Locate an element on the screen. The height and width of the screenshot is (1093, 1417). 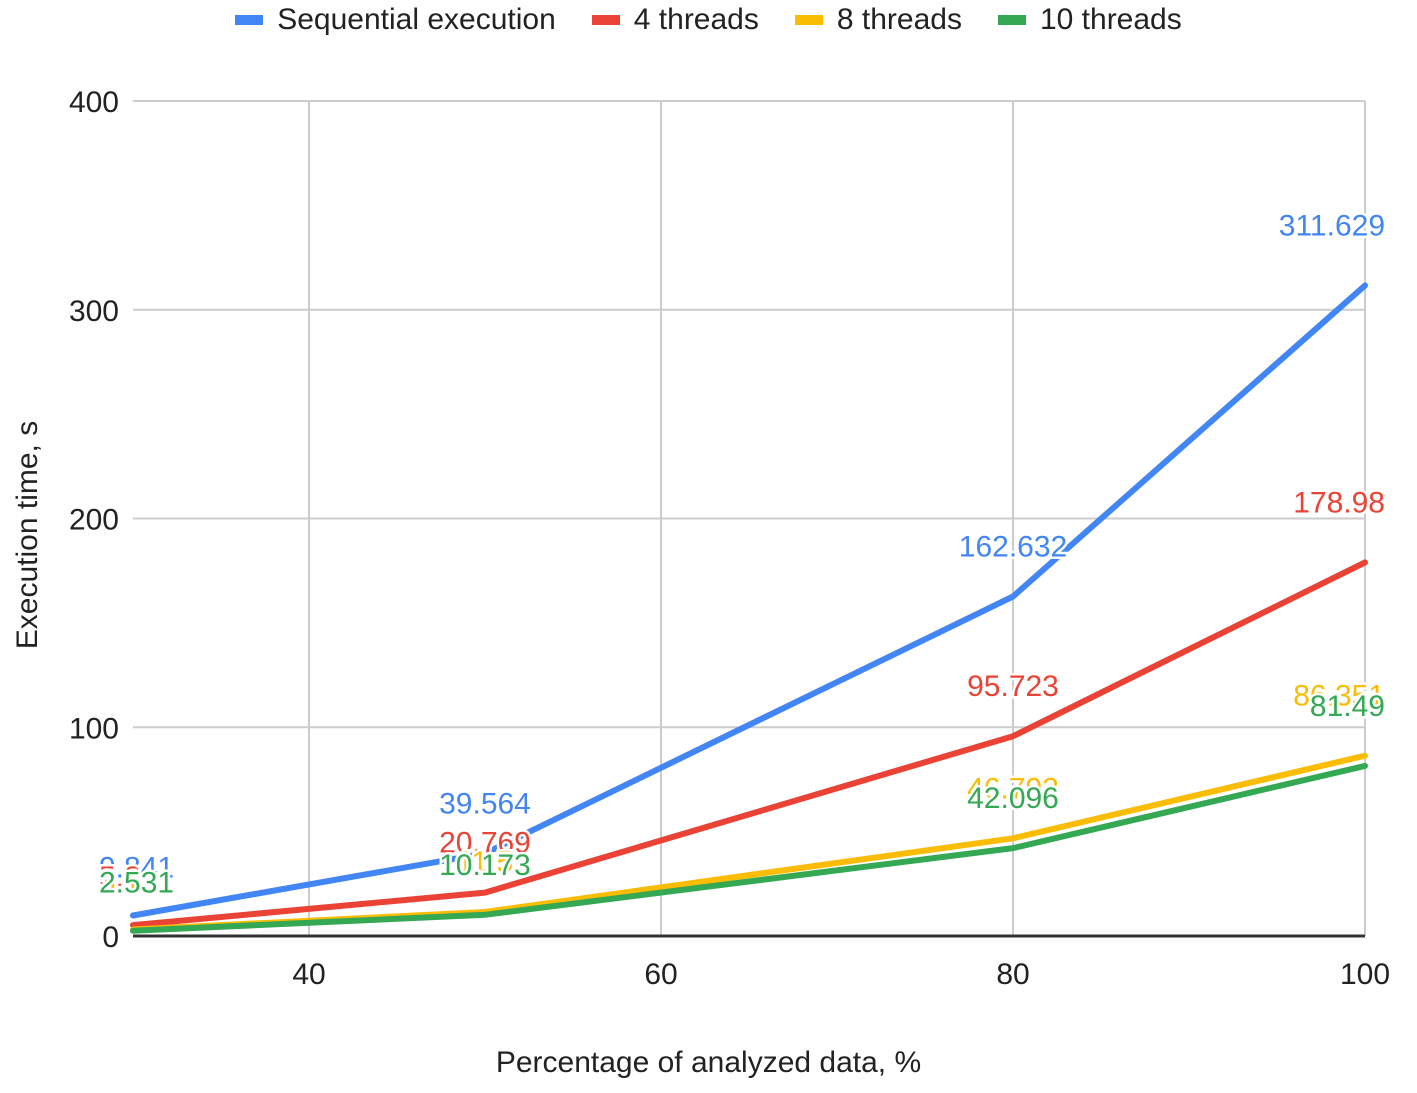
y-tick-label: 0 is located at coordinates (110, 937).